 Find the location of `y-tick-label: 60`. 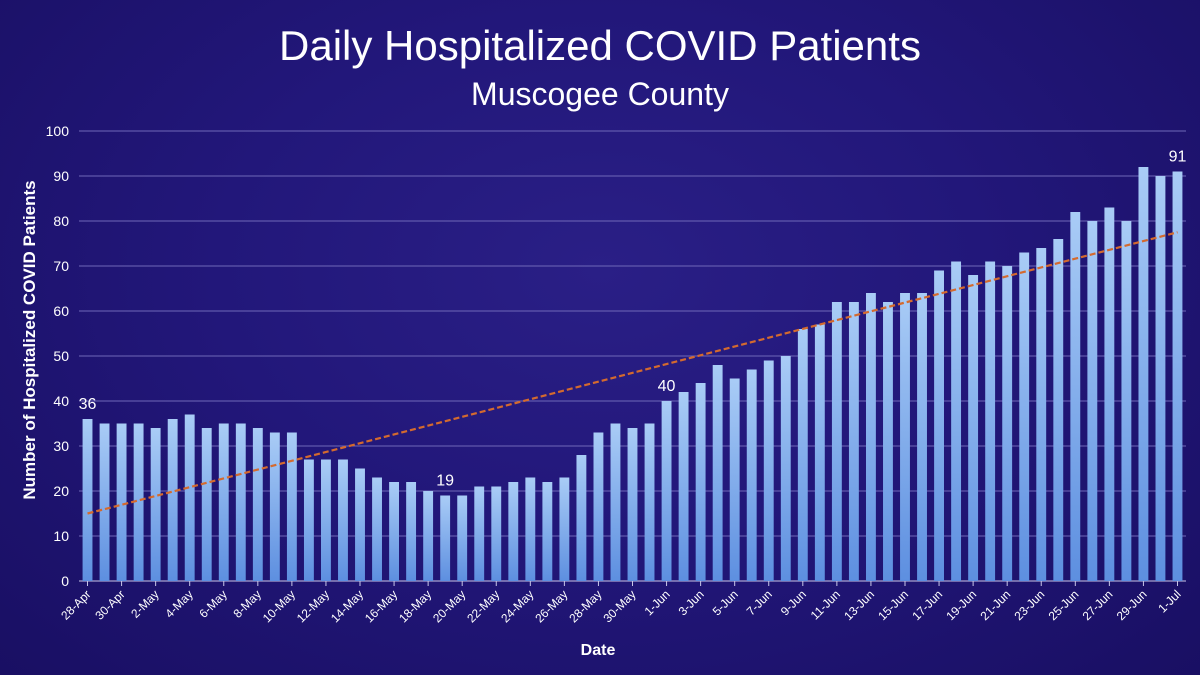

y-tick-label: 60 is located at coordinates (61, 311).